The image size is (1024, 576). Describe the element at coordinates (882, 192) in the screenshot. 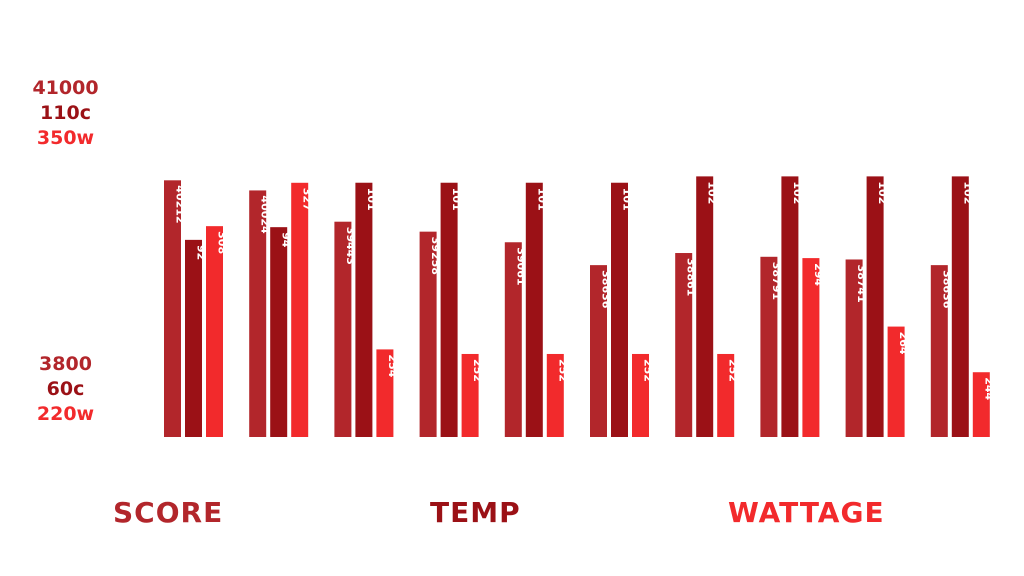

I see `data-label-temp-9: 102` at that location.